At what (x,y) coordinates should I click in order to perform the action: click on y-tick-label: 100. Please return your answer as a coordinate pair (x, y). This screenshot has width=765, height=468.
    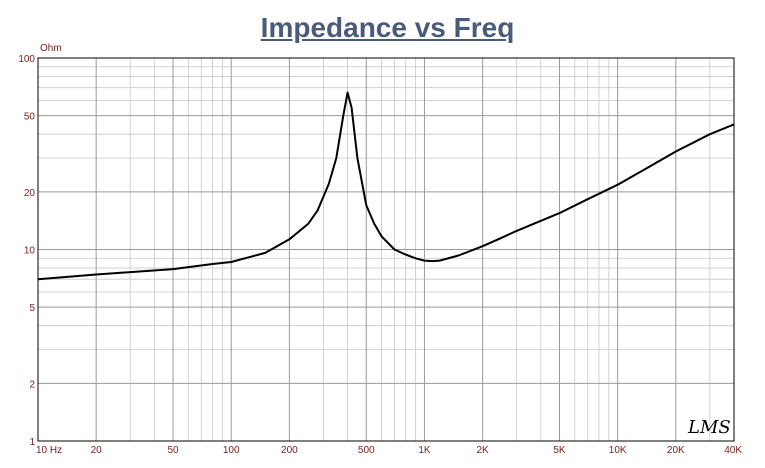
    Looking at the image, I should click on (26, 59).